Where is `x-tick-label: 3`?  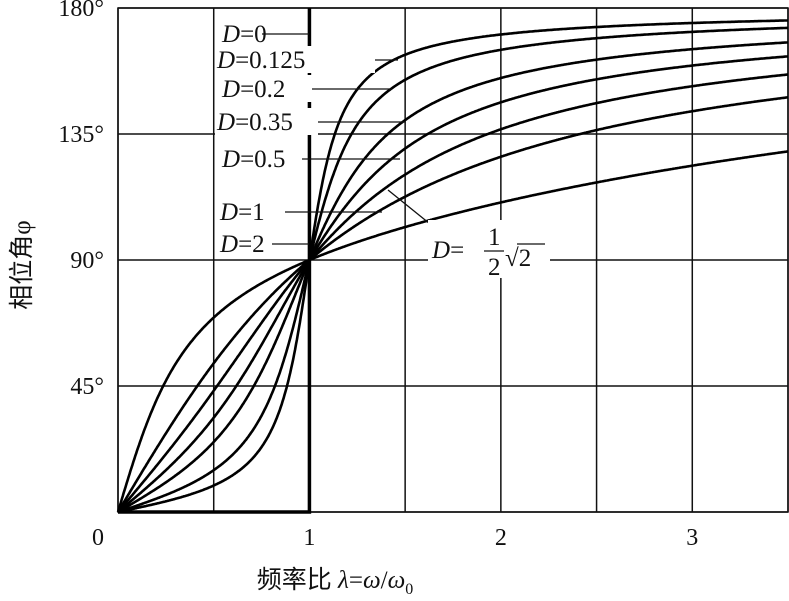
x-tick-label: 3 is located at coordinates (692, 538).